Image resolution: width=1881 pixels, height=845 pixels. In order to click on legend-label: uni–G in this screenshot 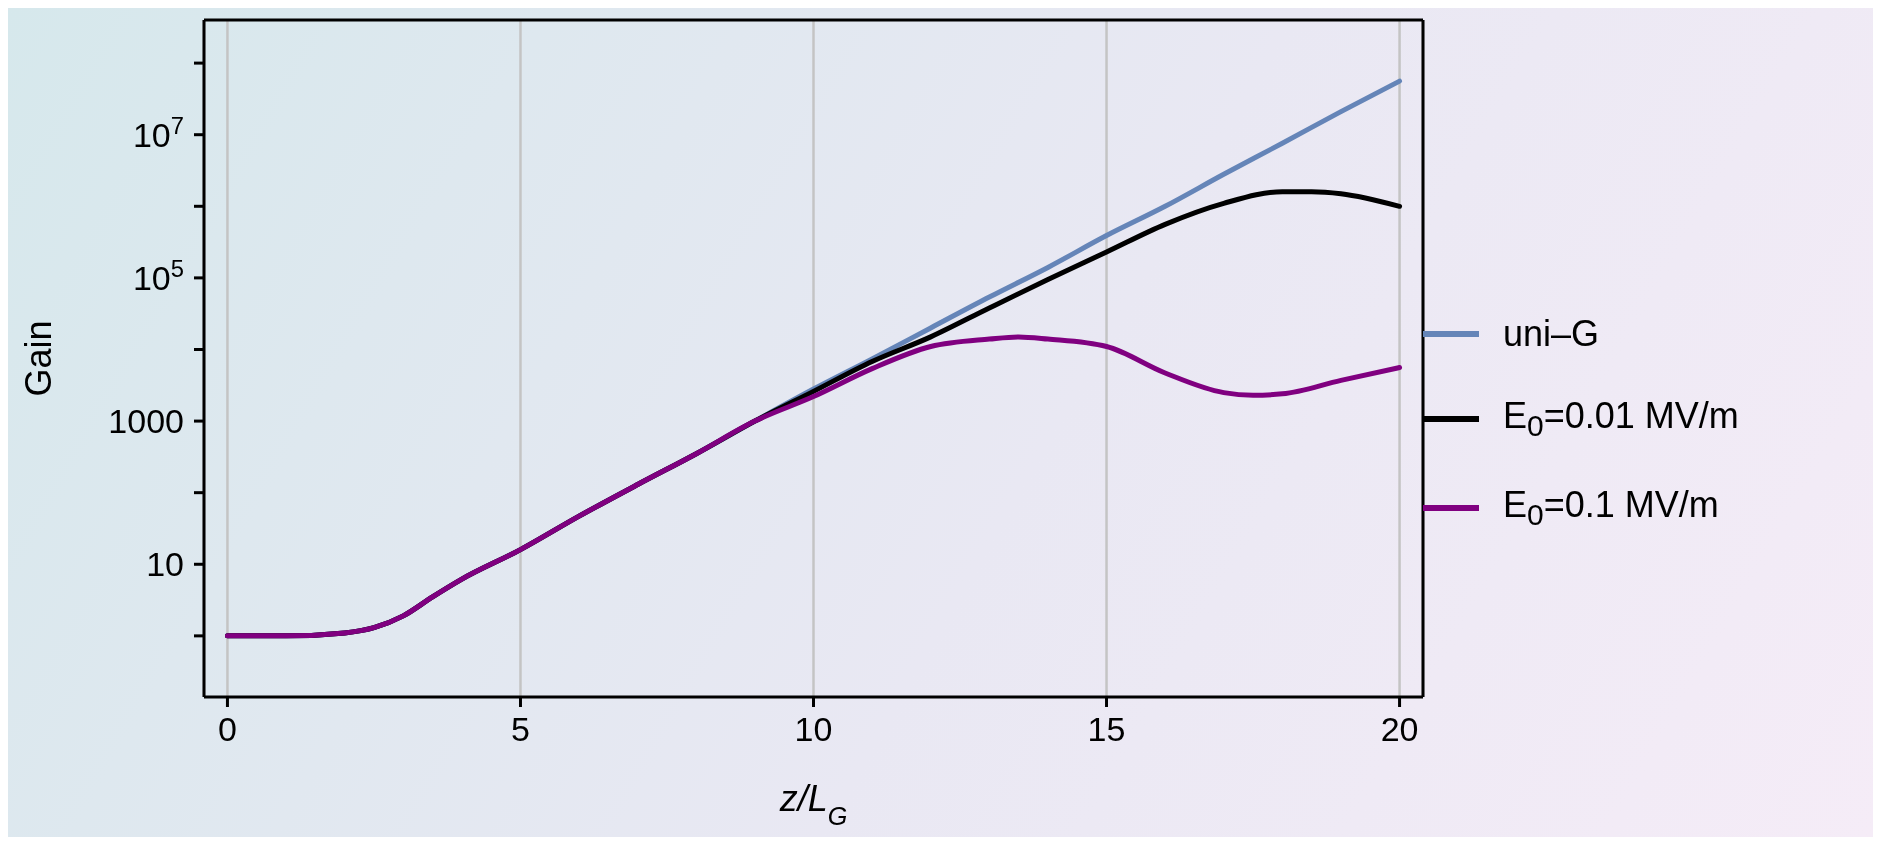, I will do `click(1551, 334)`.